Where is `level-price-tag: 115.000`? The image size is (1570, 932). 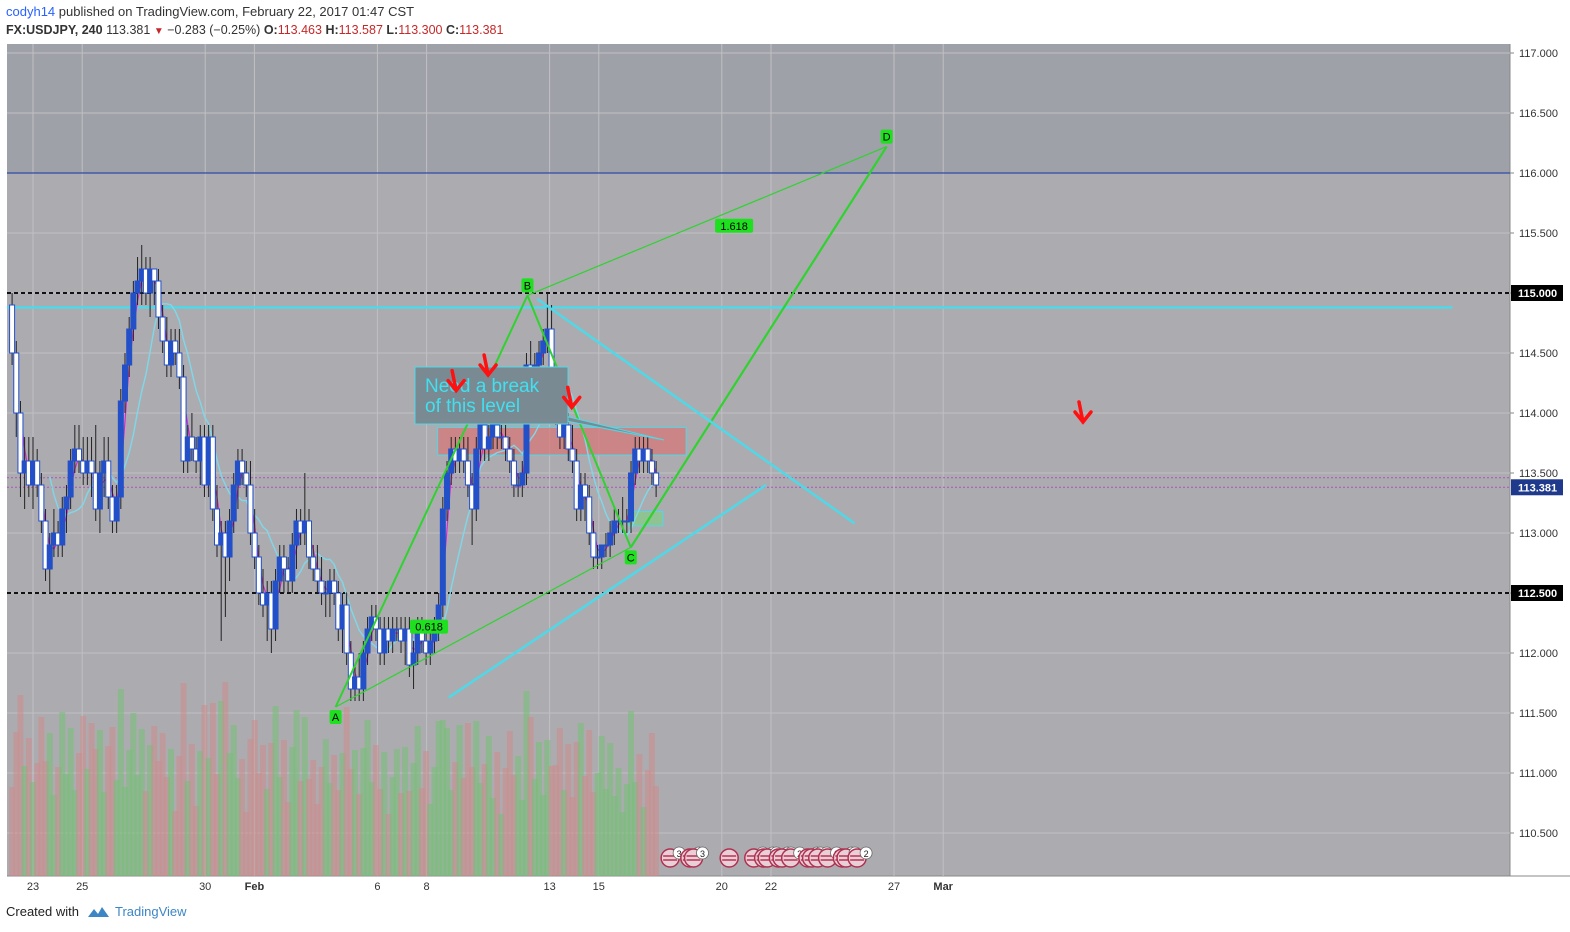 level-price-tag: 115.000 is located at coordinates (1537, 293).